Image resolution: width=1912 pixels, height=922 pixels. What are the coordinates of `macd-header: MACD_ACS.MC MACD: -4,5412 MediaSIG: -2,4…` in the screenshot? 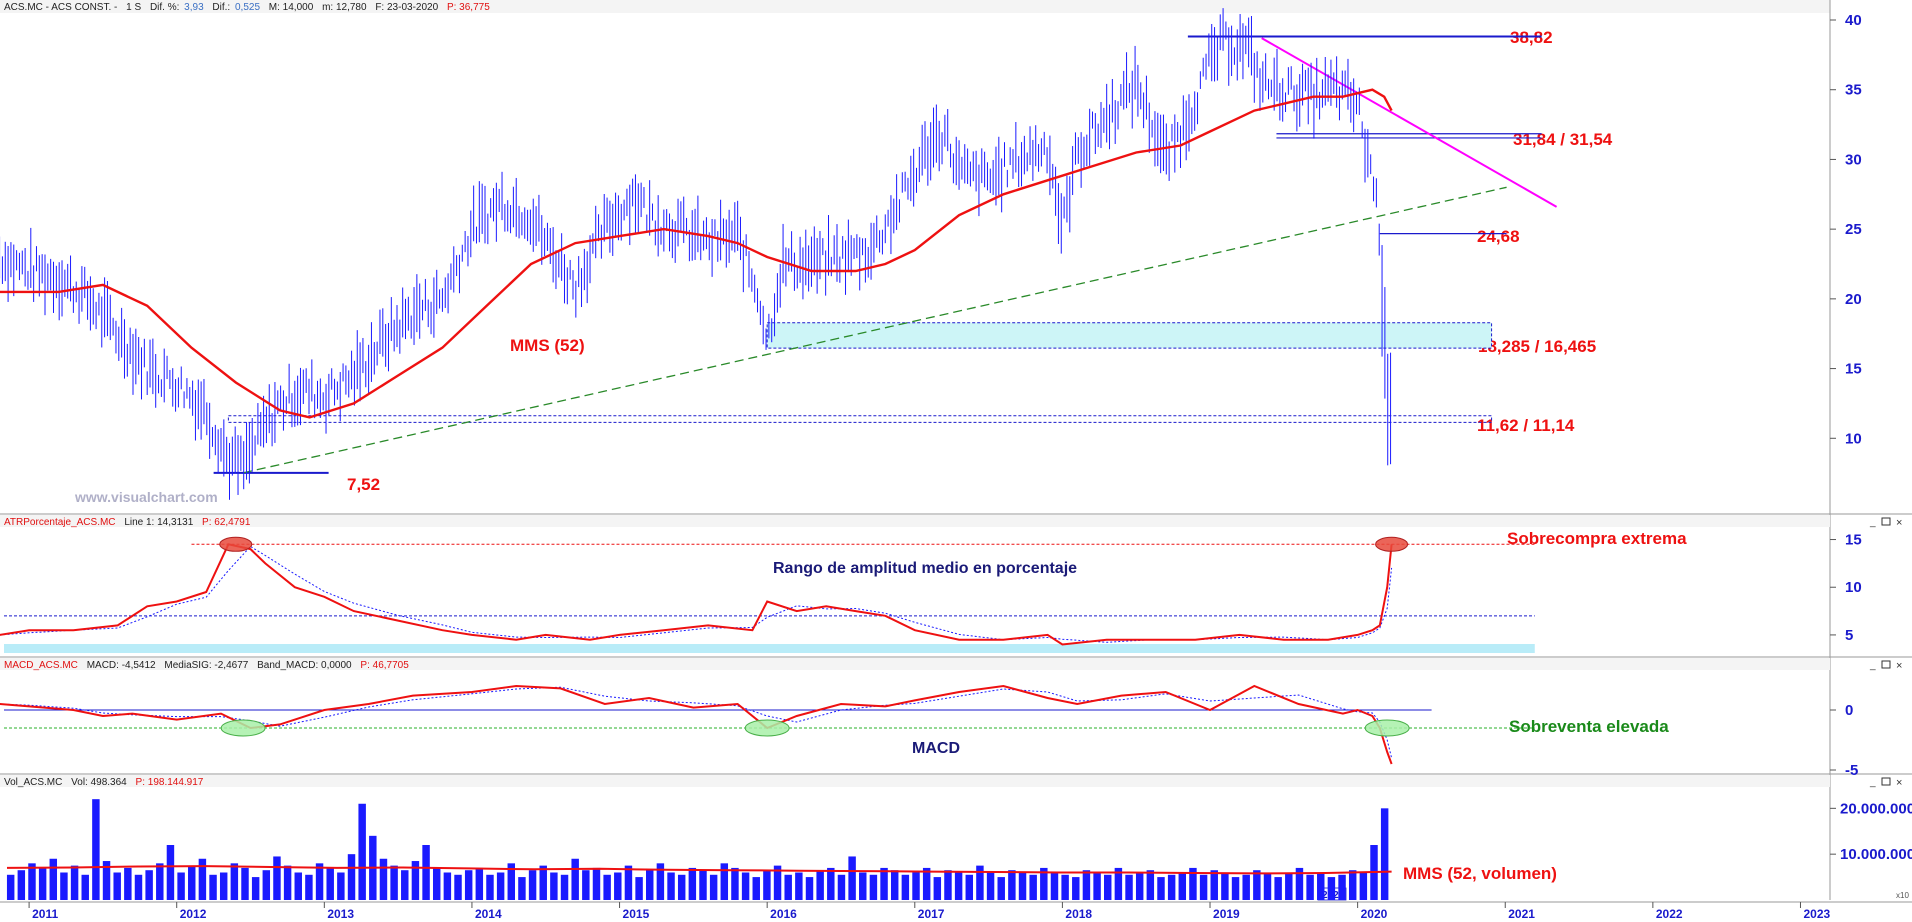 It's located at (206, 665).